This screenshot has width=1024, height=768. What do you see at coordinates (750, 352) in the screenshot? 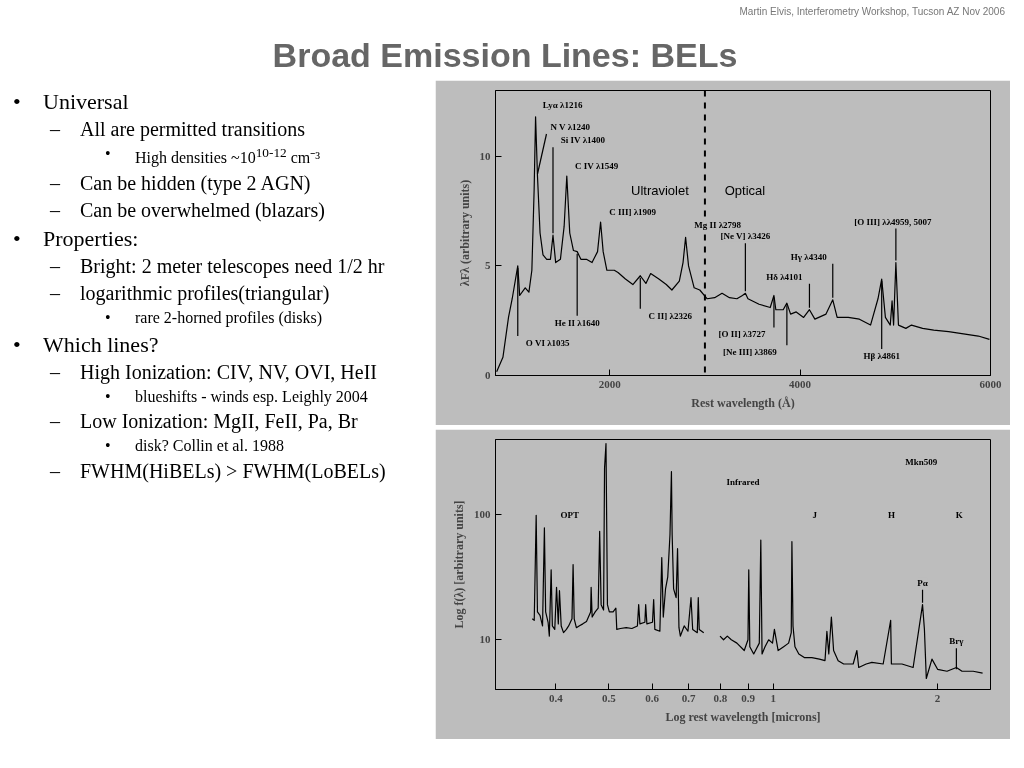
I see `annotation: [Ne III] λ3869` at bounding box center [750, 352].